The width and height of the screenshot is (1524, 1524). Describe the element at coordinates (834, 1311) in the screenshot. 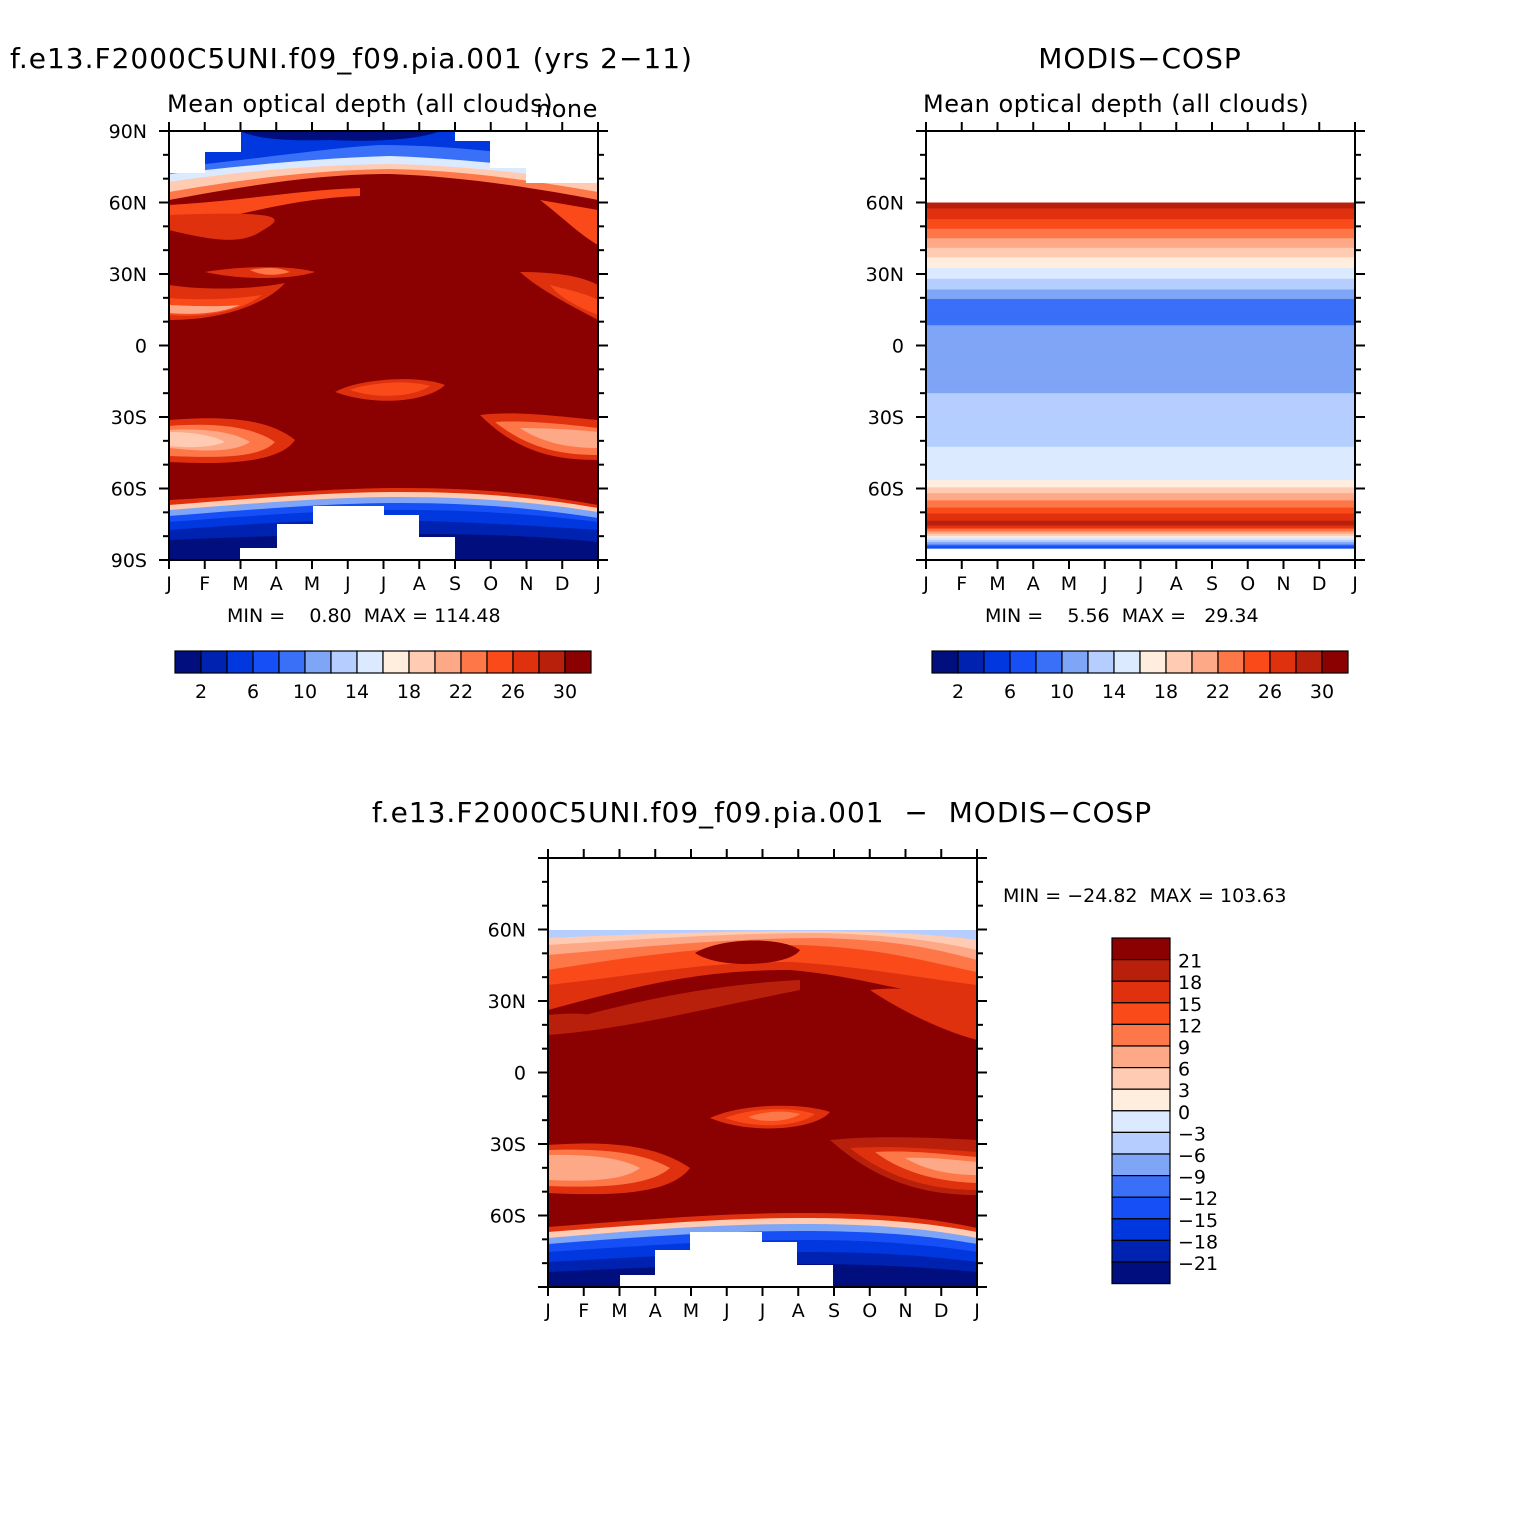

I see `month-label: S` at that location.